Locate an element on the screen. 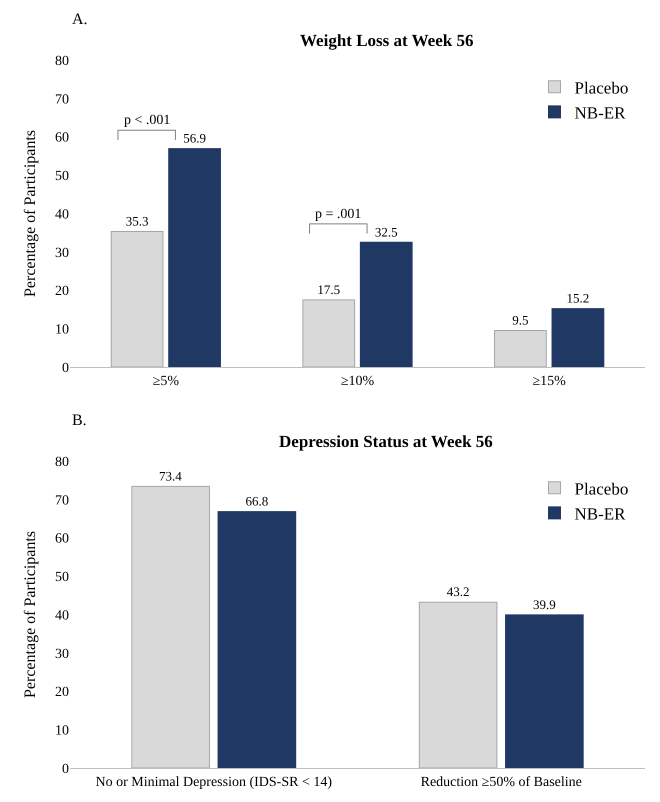 This screenshot has width=660, height=802. x-tick-label: ≥10% is located at coordinates (357, 381).